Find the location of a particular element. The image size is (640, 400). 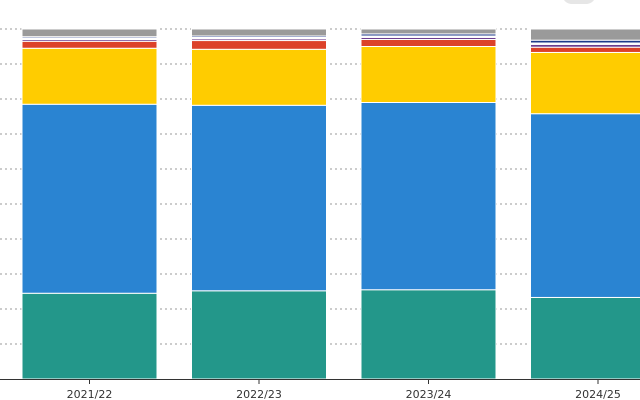

x-tick-label: 2024/25 is located at coordinates (598, 394).